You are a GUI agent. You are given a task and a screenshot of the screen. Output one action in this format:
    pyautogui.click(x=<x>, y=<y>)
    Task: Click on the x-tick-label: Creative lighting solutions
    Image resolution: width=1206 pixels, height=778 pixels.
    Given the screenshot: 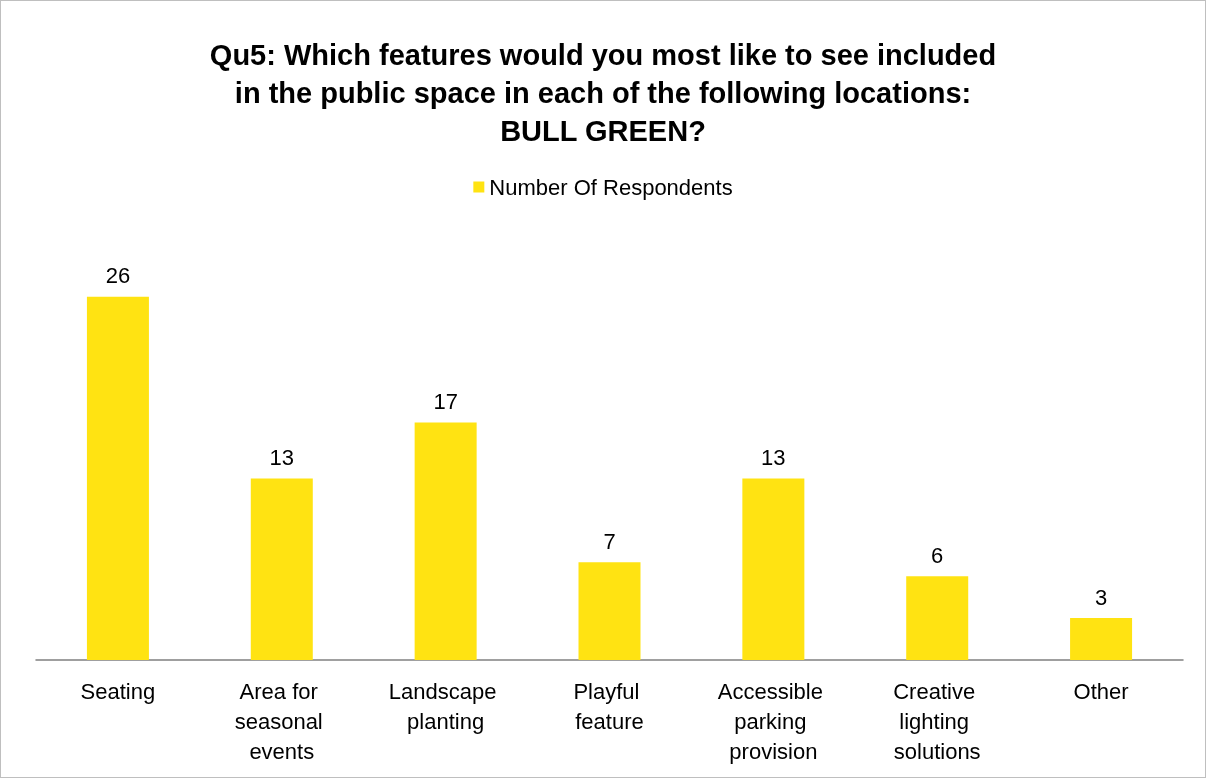 What is the action you would take?
    pyautogui.click(x=937, y=721)
    